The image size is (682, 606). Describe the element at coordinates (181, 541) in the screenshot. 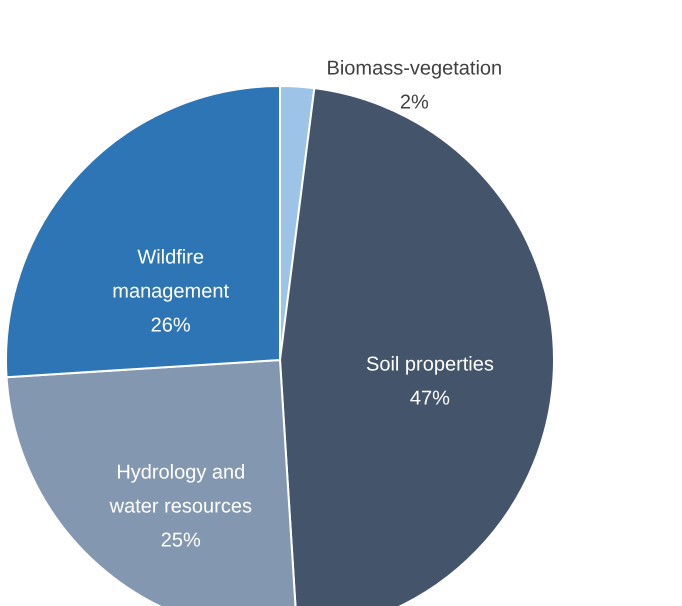

I see `data-label: 25%` at that location.